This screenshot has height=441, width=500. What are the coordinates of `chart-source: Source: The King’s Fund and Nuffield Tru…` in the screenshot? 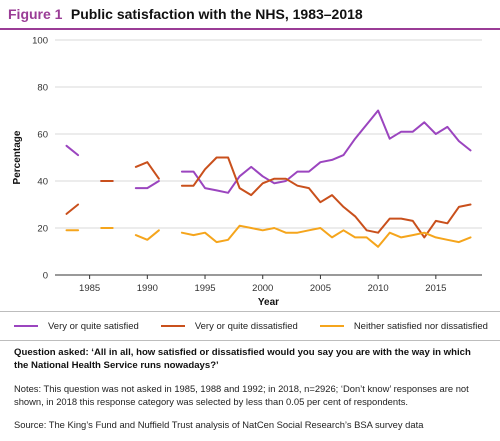 It's located at (219, 424).